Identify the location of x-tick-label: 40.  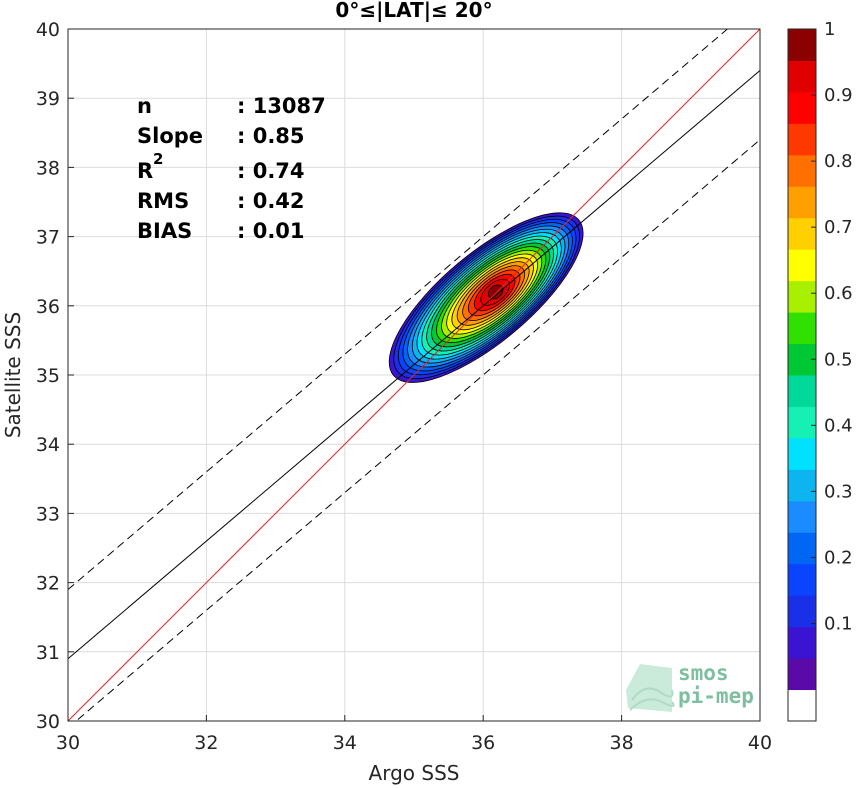
(760, 743).